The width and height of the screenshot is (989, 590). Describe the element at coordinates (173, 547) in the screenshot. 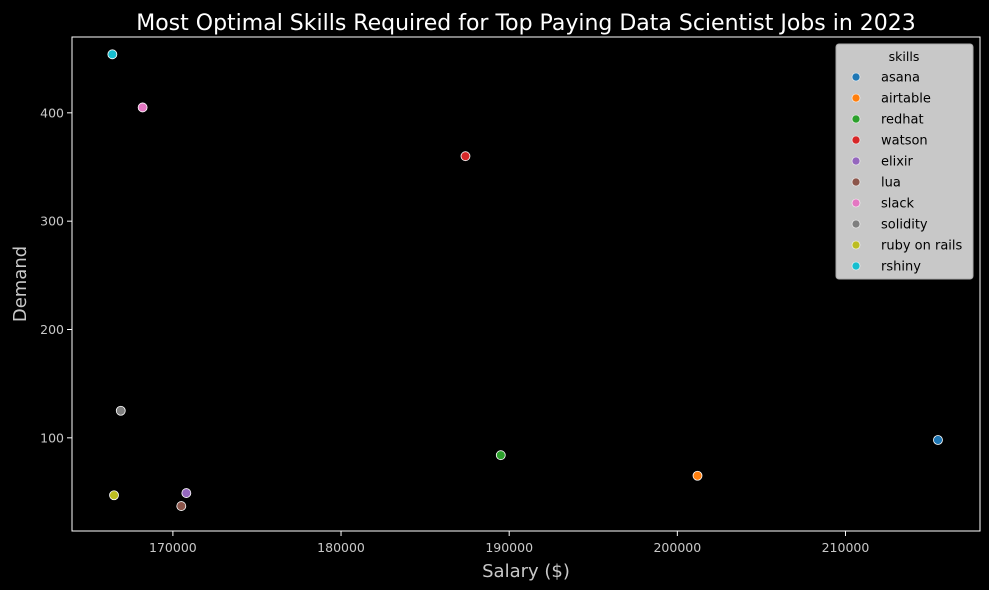

I see `x-tick-label: 170000` at that location.